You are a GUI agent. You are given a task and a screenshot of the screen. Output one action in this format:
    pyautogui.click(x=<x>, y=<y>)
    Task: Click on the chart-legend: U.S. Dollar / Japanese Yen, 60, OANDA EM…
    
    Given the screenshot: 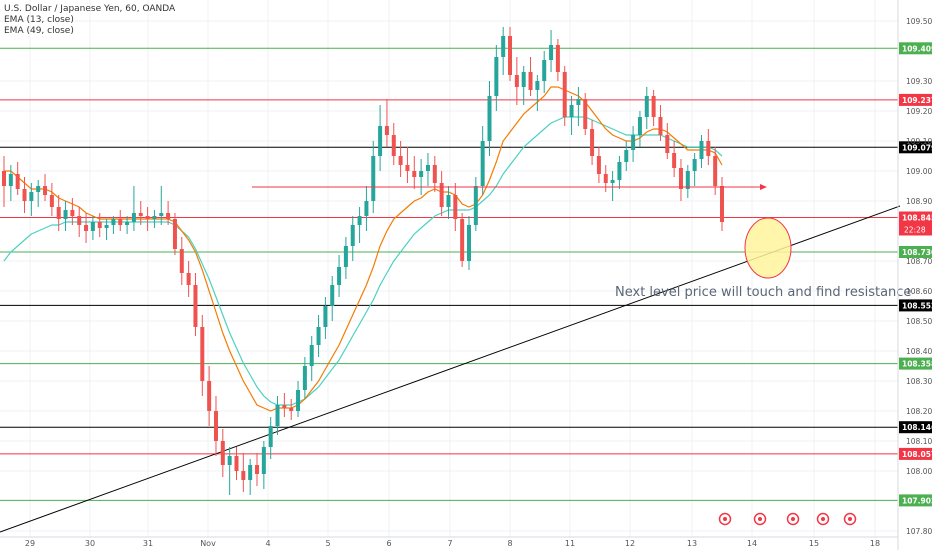 What is the action you would take?
    pyautogui.click(x=89, y=20)
    